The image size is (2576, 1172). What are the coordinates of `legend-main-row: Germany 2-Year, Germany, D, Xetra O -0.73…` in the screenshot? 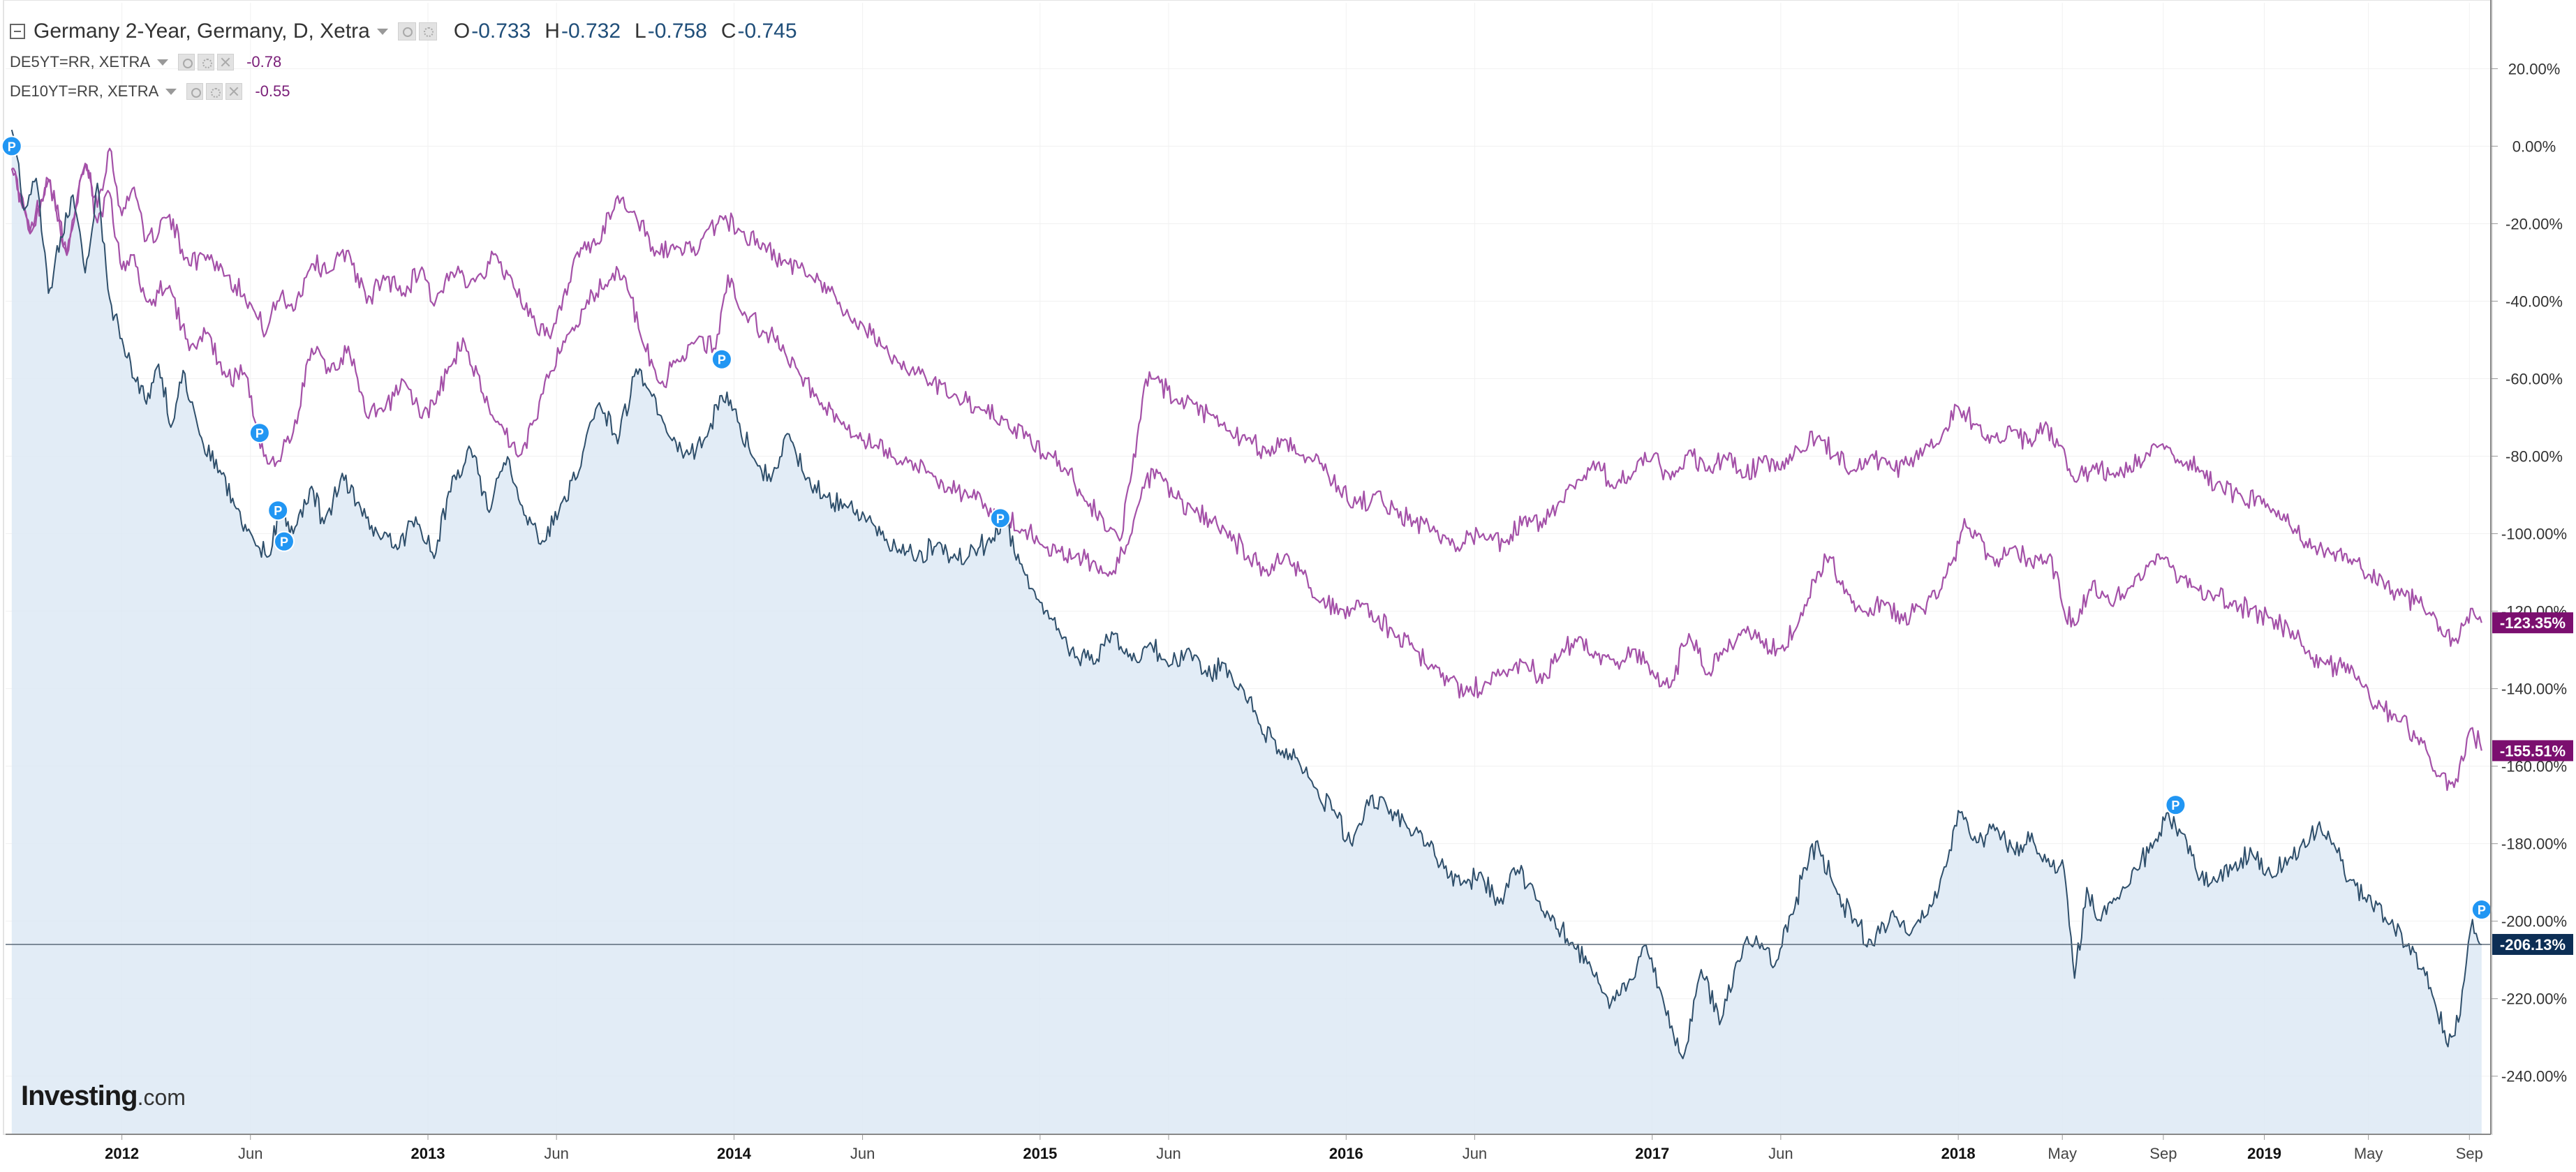 It's located at (403, 31).